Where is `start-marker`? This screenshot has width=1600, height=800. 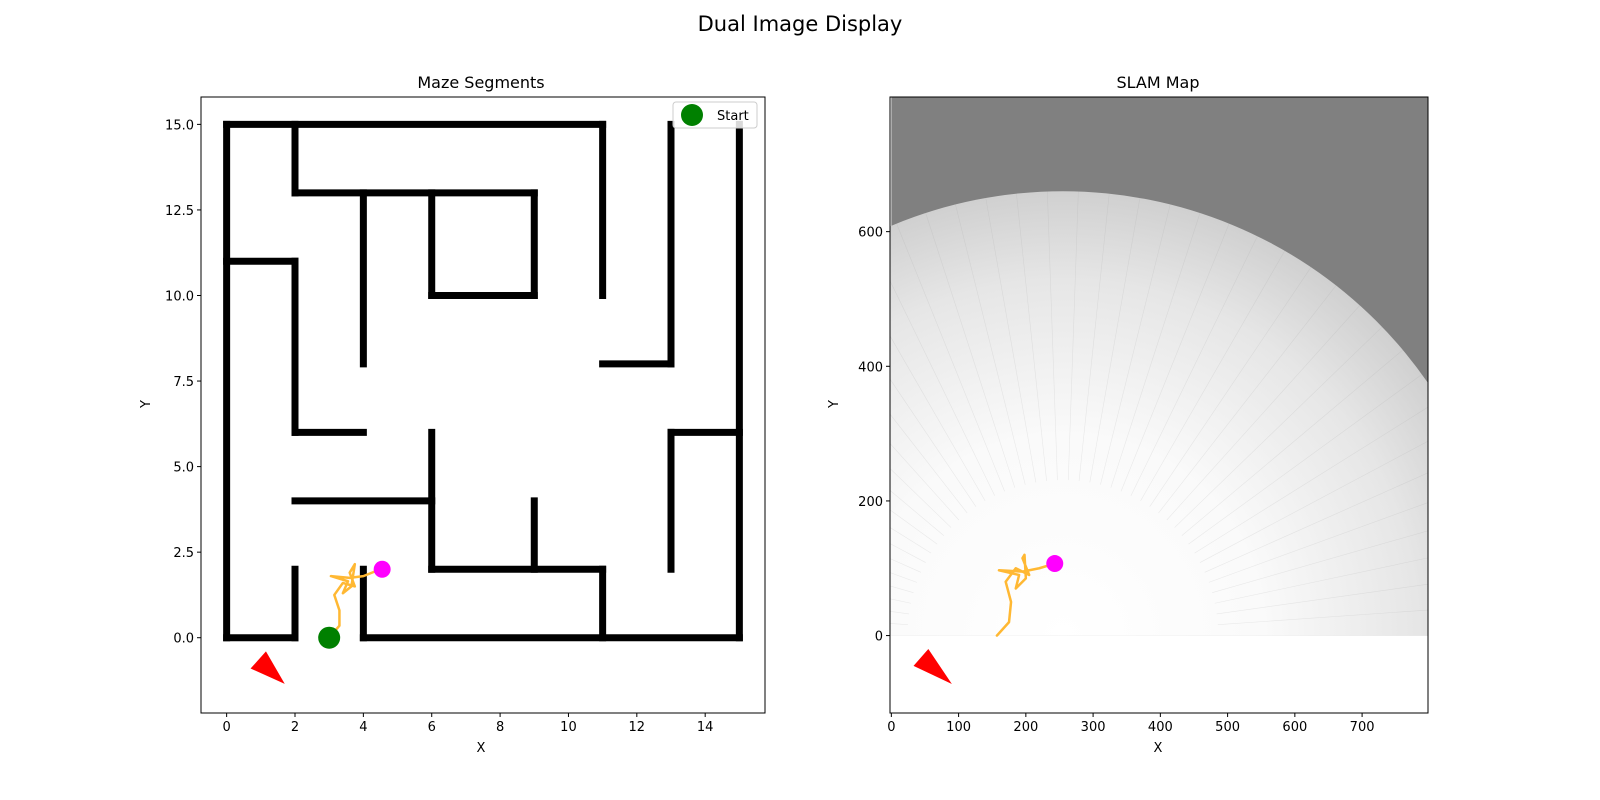
start-marker is located at coordinates (329, 637).